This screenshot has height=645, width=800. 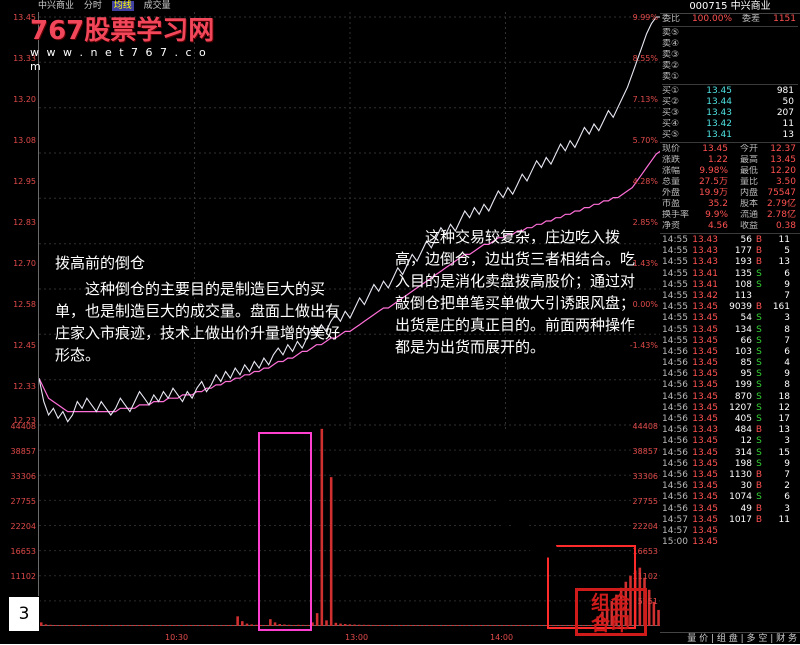 What do you see at coordinates (719, 91) in the screenshot?
I see `bid-price: 13.45` at bounding box center [719, 91].